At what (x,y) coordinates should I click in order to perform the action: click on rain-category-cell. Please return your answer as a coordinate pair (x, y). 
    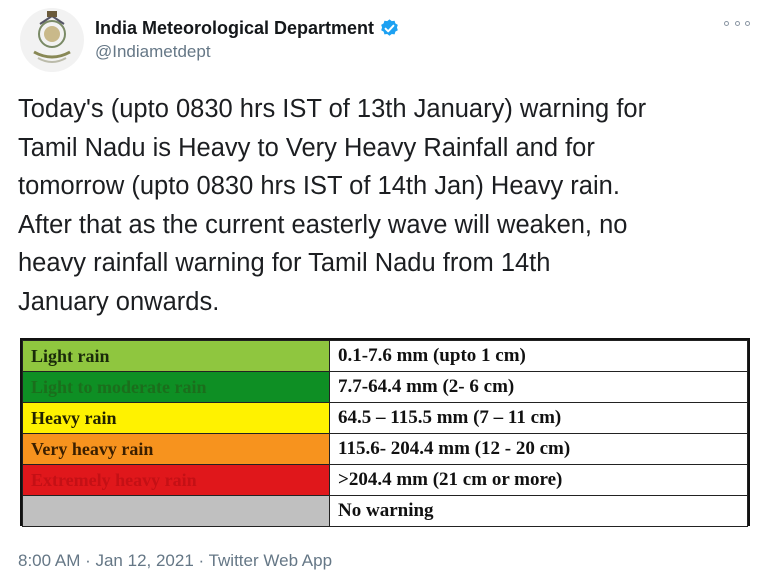
    Looking at the image, I should click on (176, 511).